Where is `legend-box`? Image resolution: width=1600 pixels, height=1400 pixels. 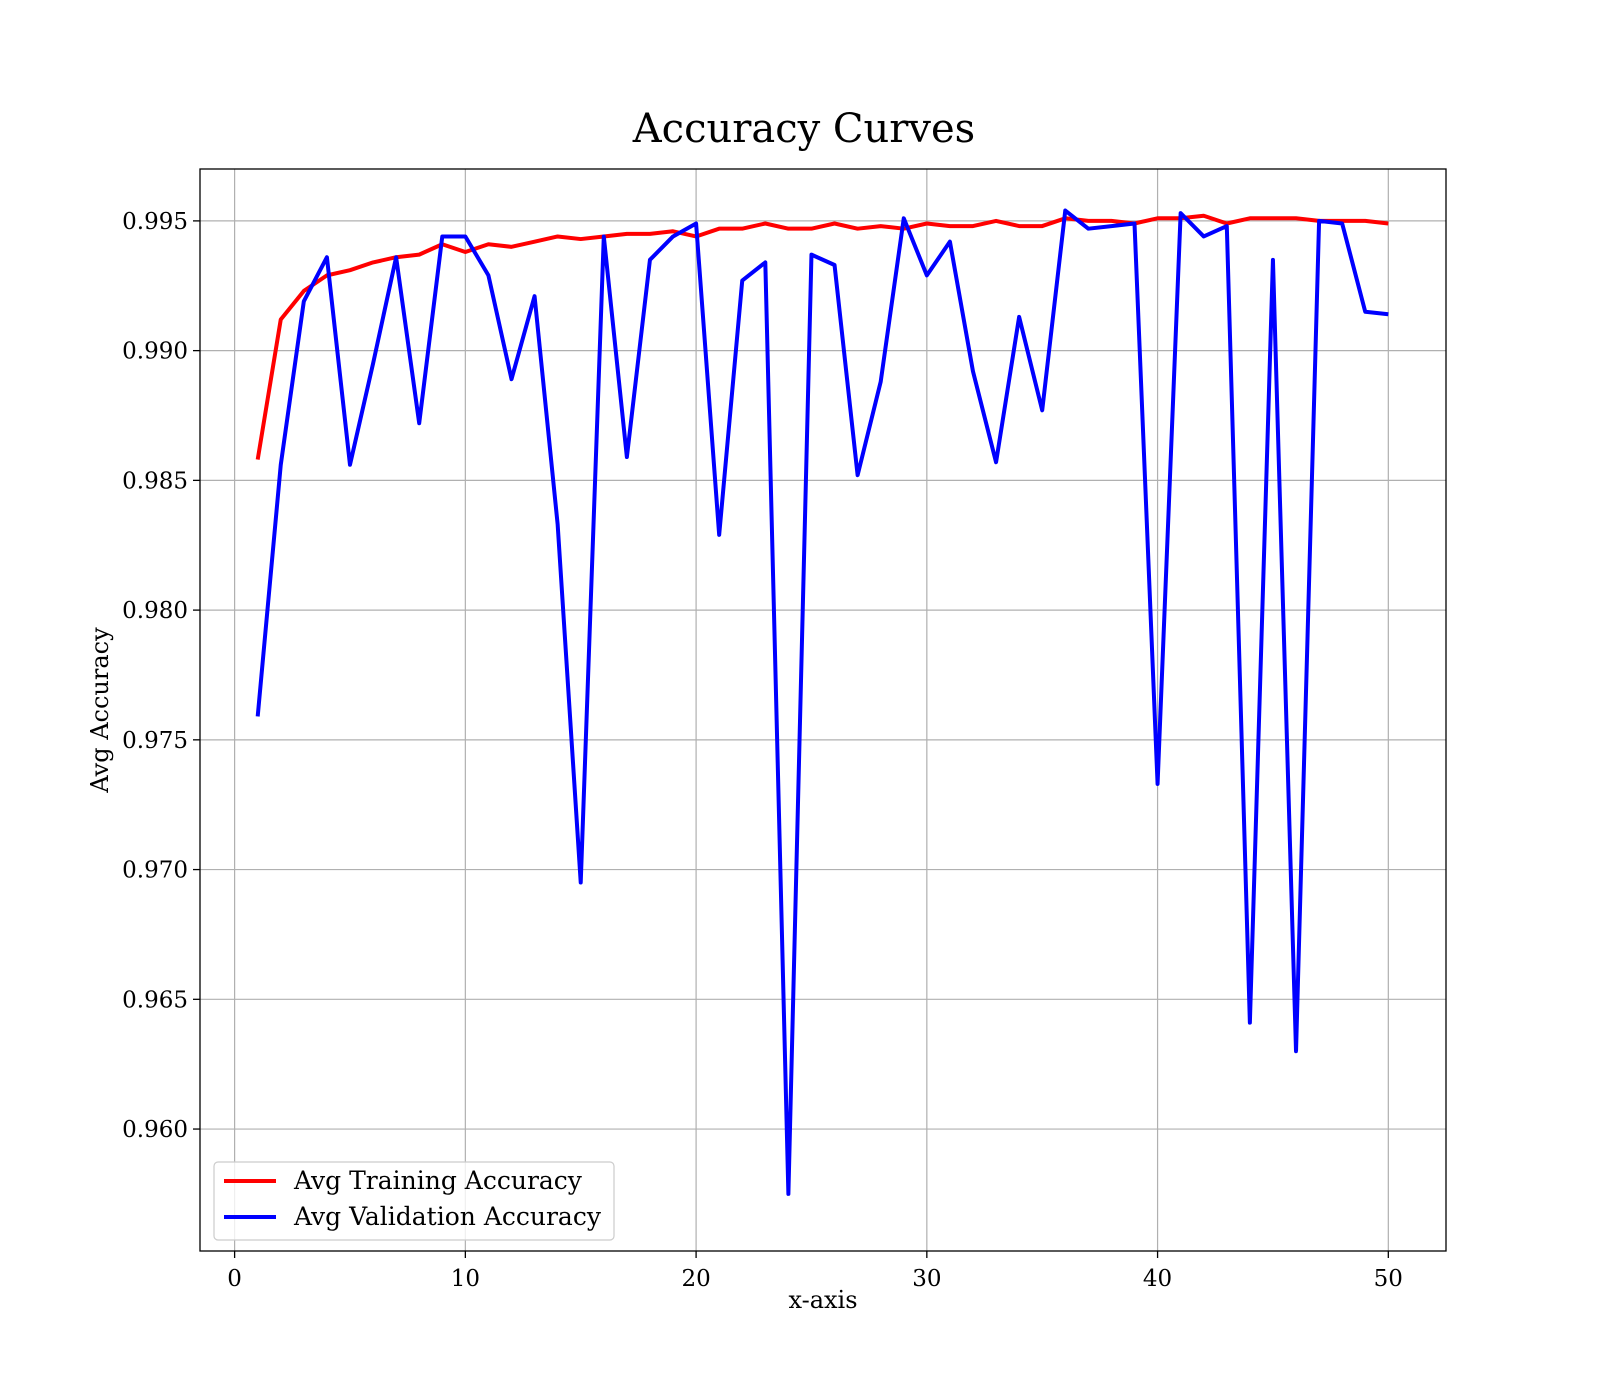
legend-box is located at coordinates (414, 1201).